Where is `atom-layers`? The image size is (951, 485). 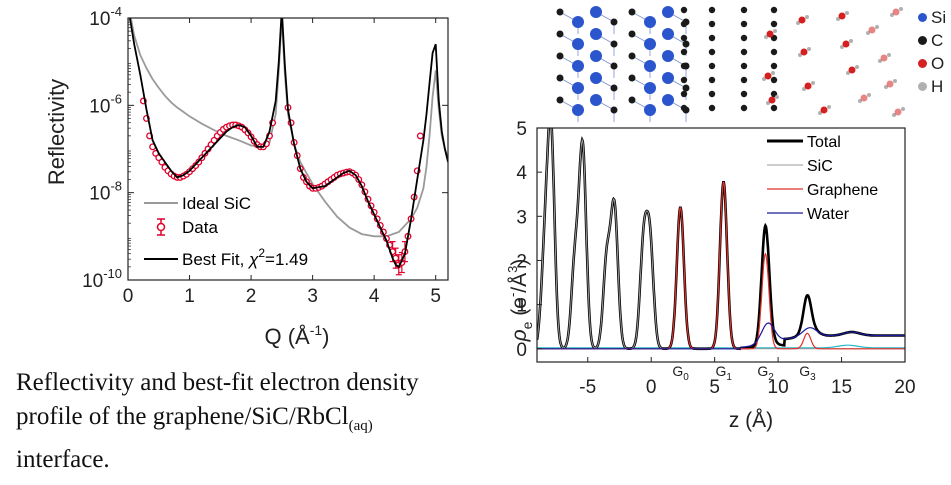
atom-layers is located at coordinates (730, 64).